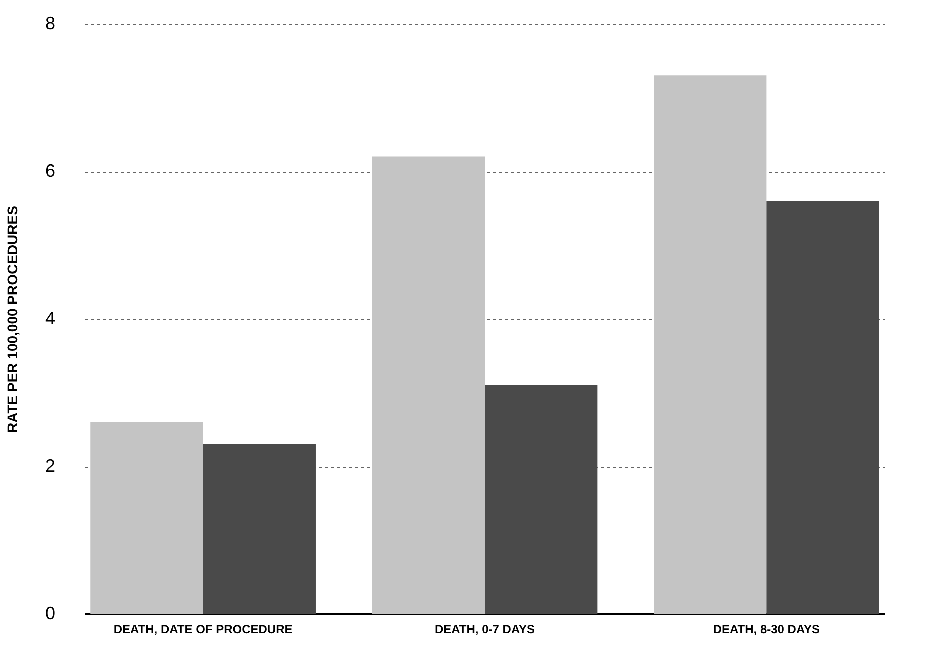 This screenshot has width=927, height=651. I want to click on y-tick-label: 8, so click(50, 24).